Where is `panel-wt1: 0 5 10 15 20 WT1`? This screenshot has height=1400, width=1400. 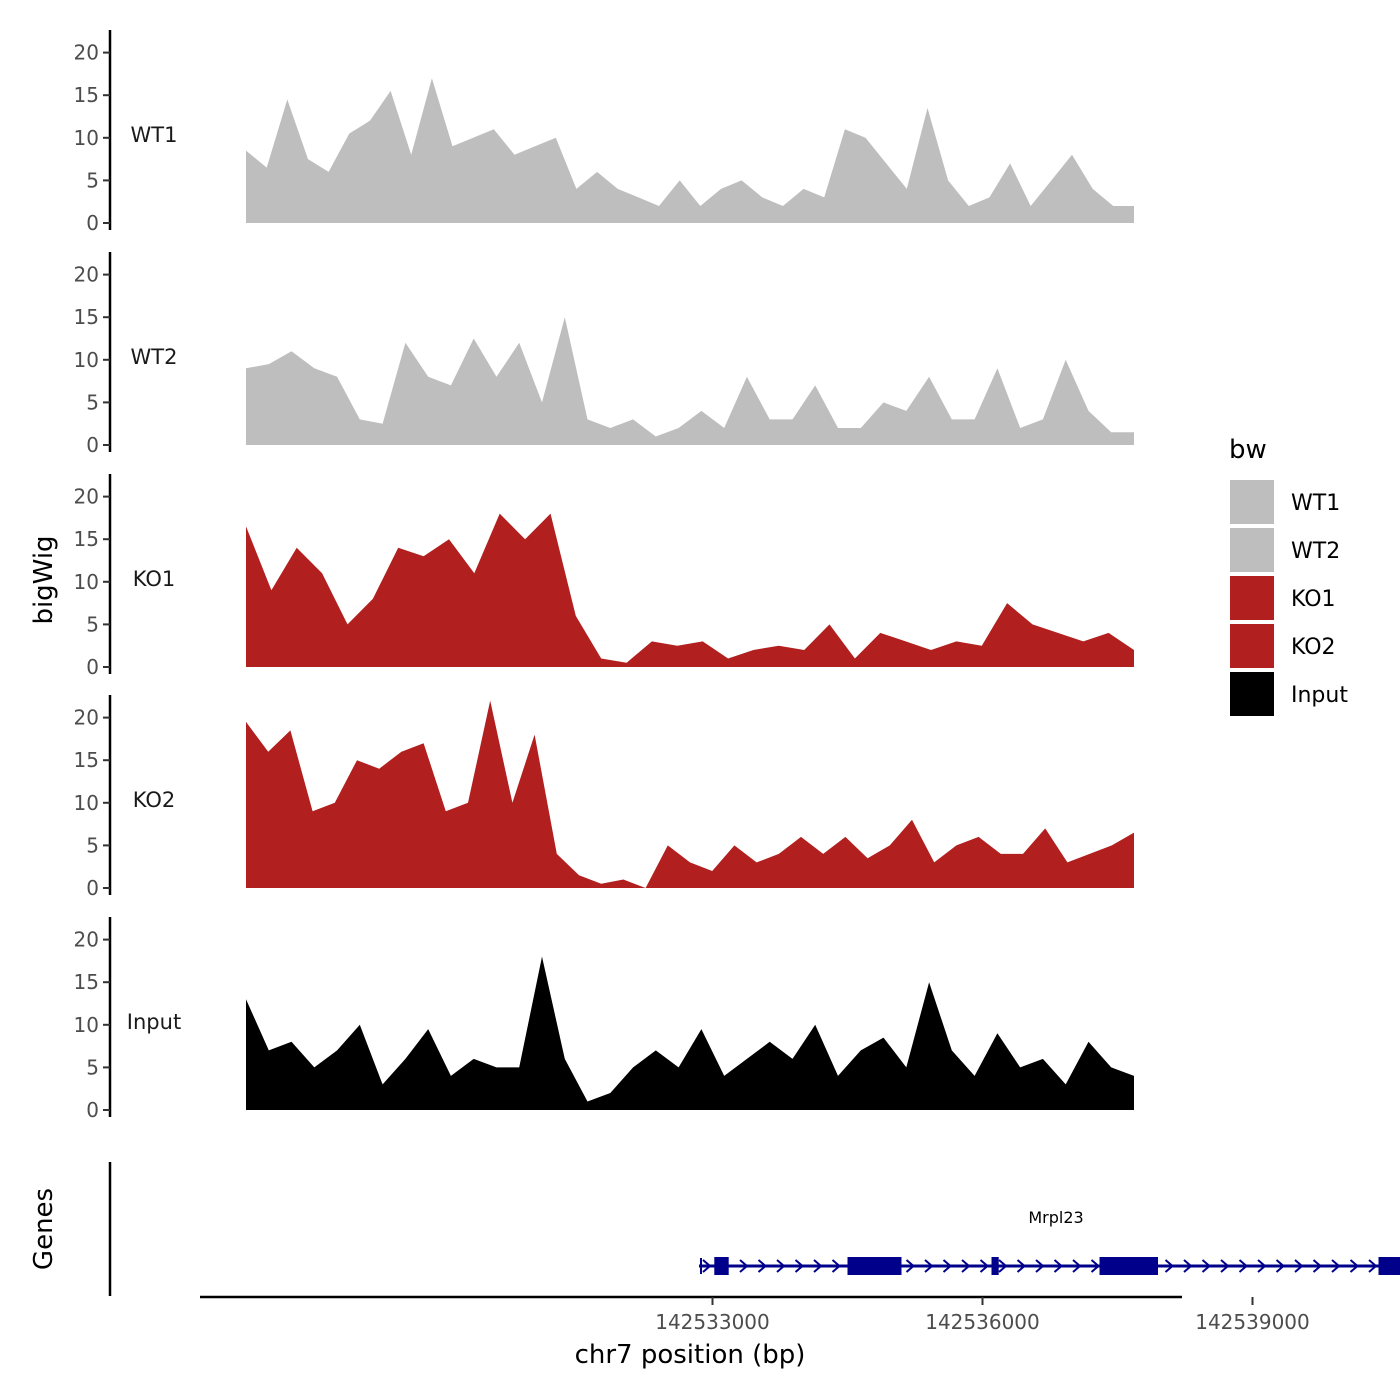 panel-wt1: 0 5 10 15 20 WT1 is located at coordinates (604, 132).